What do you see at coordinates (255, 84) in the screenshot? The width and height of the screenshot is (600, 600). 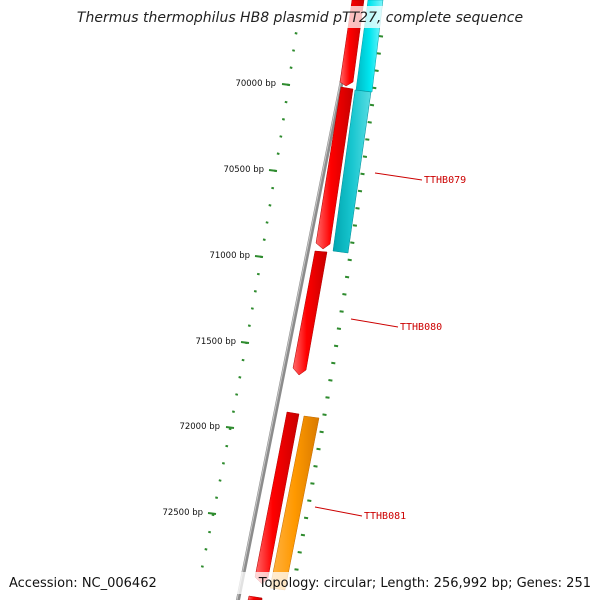 I see `ruler-tick-label-70000: 70000 bp` at bounding box center [255, 84].